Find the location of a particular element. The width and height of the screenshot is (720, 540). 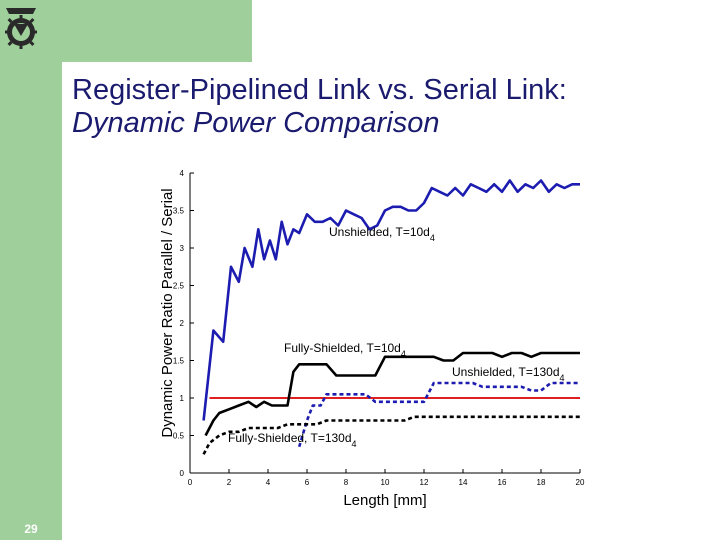

y-tick-label: 2 is located at coordinates (182, 323).